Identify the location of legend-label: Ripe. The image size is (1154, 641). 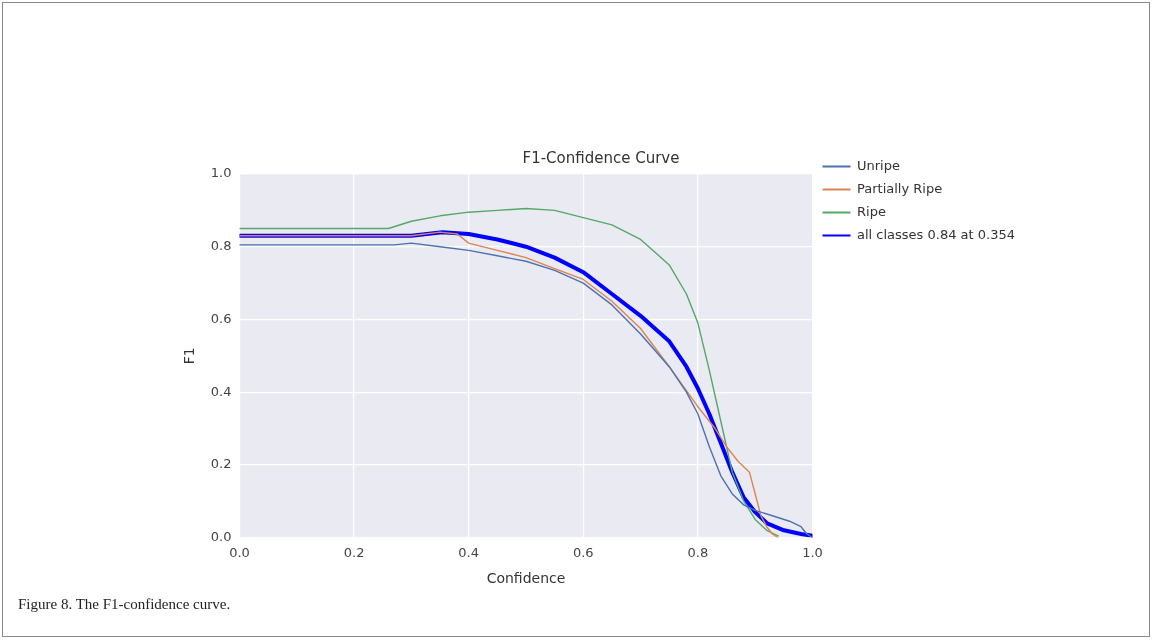
(871, 211).